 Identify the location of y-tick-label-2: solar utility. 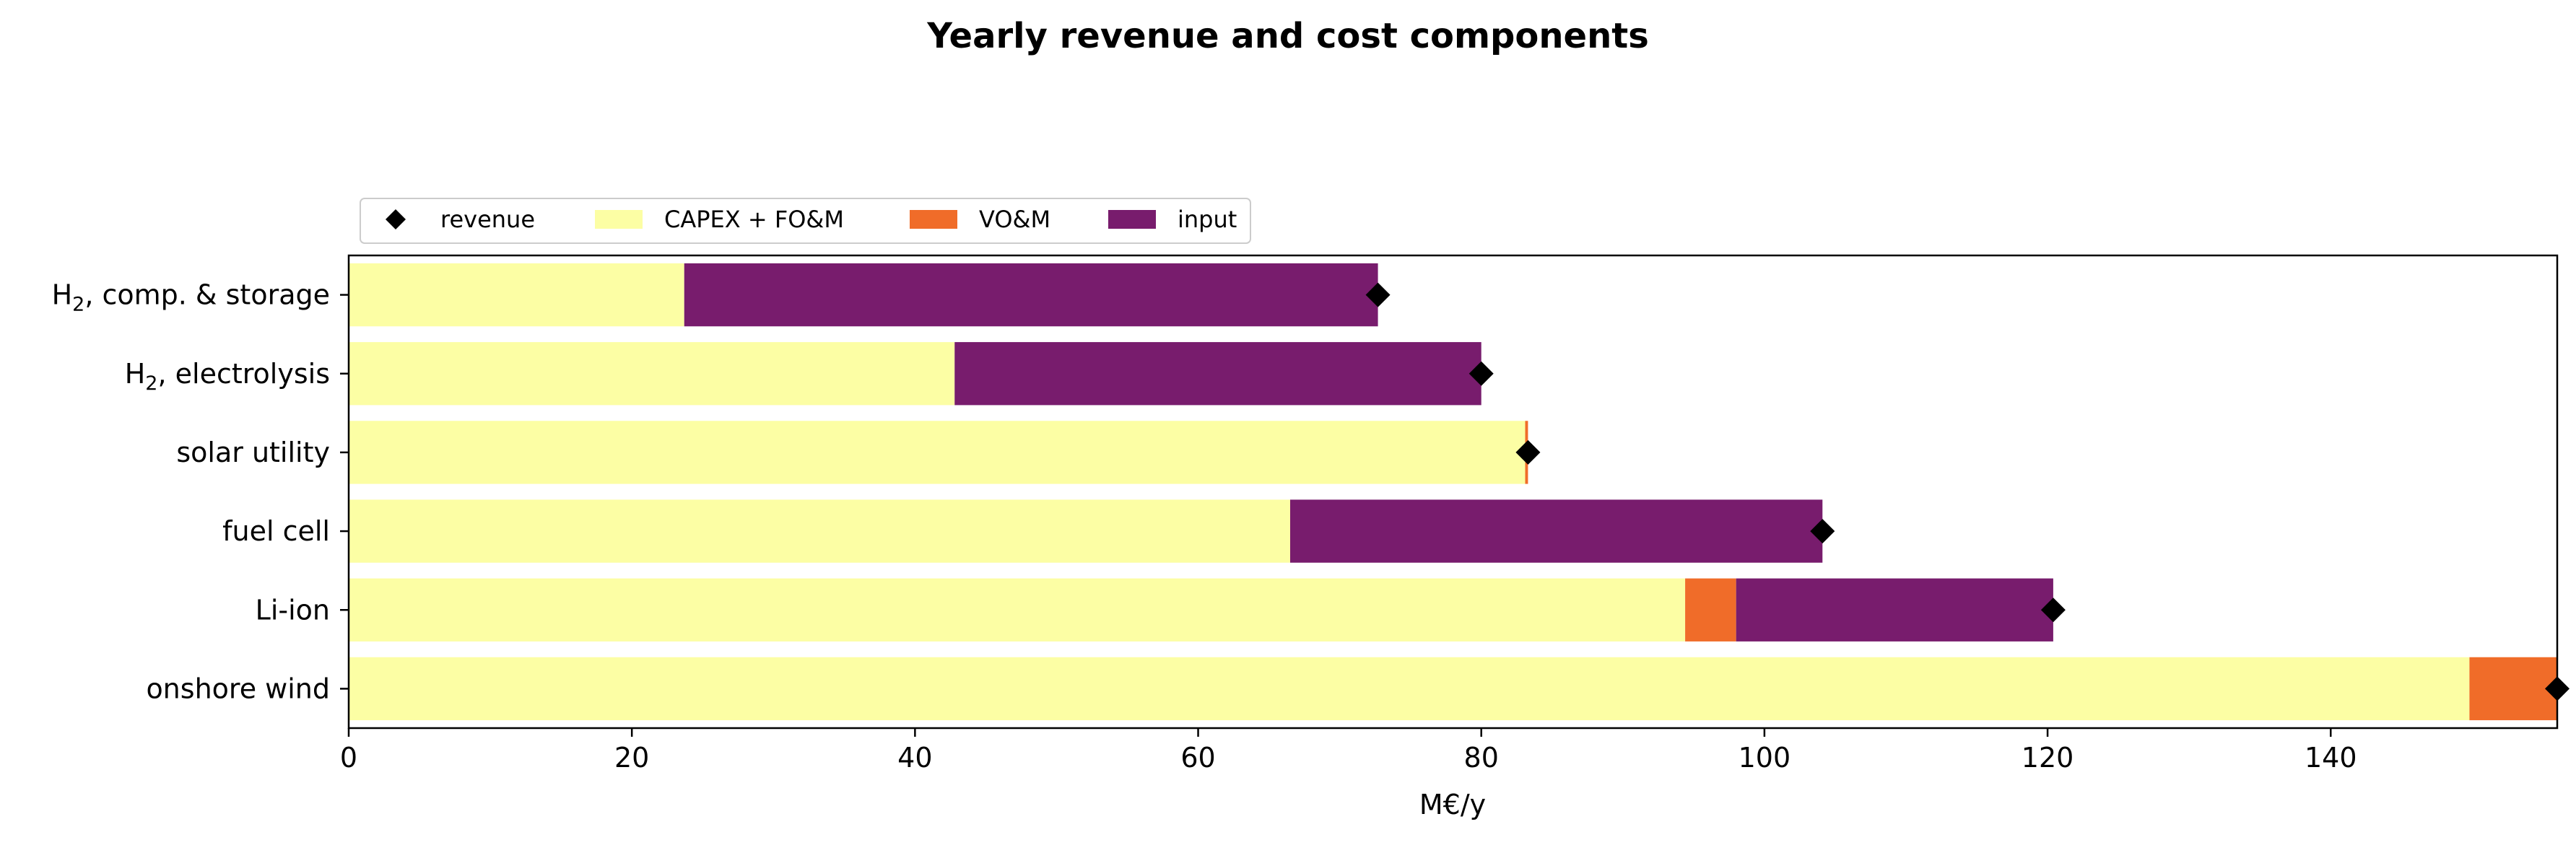
(253, 452).